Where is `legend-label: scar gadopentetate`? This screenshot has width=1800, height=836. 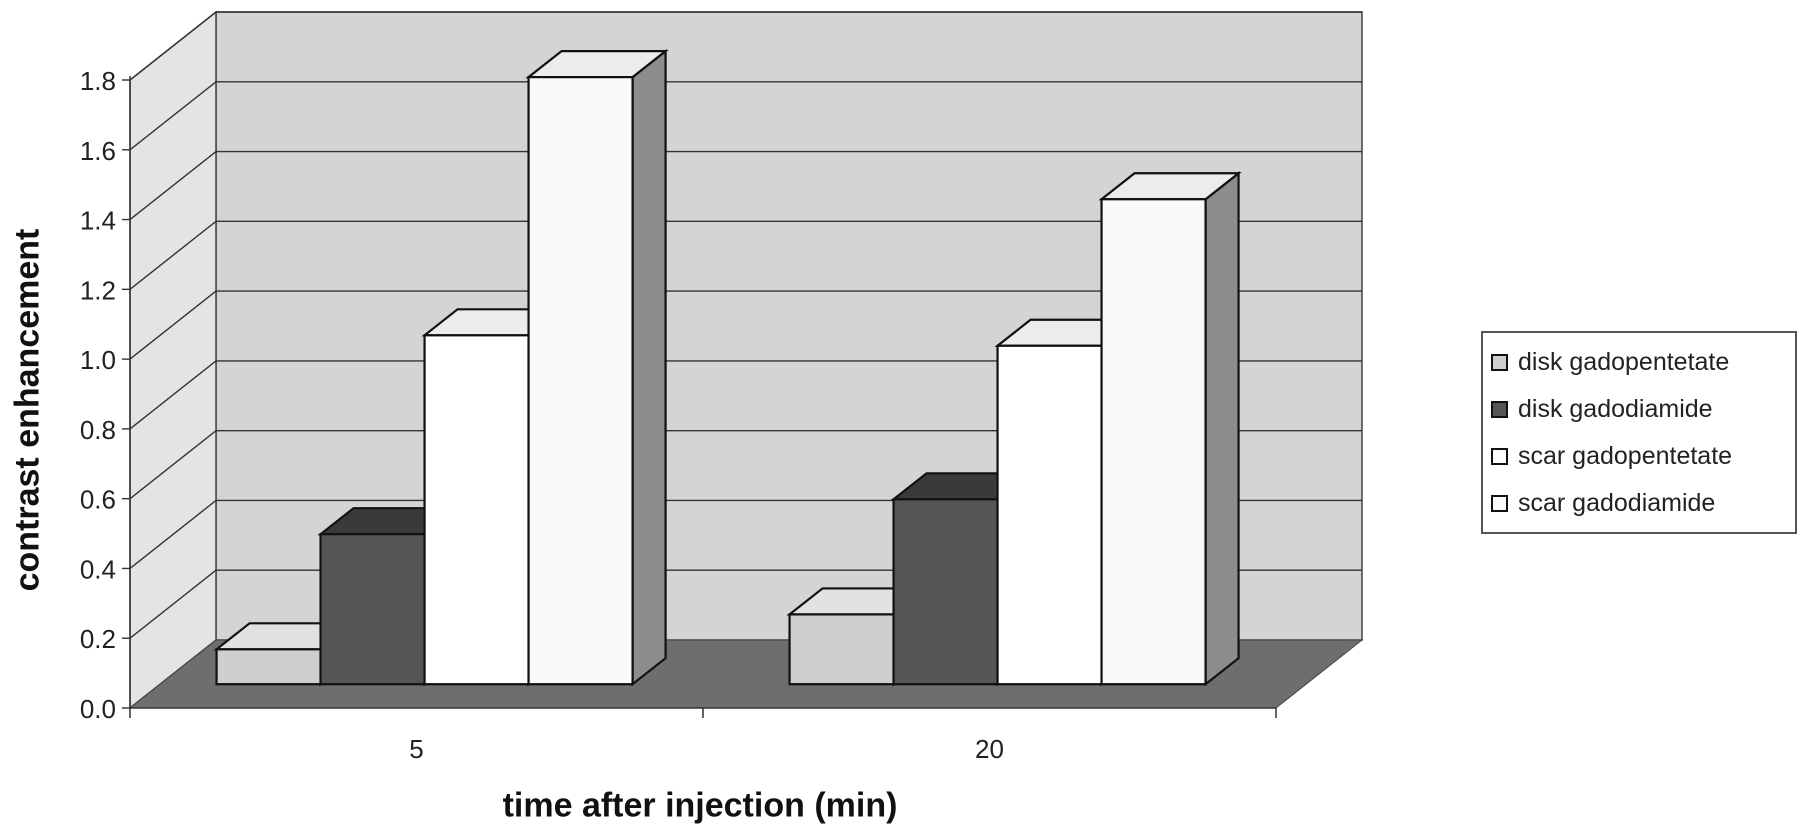 legend-label: scar gadopentetate is located at coordinates (1625, 456).